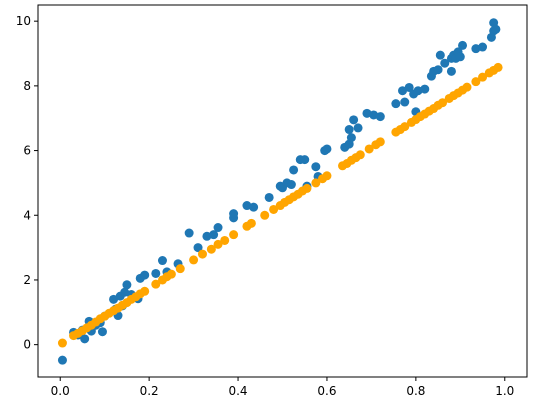  What do you see at coordinates (326, 391) in the screenshot?
I see `x-tick-label: 0.6` at bounding box center [326, 391].